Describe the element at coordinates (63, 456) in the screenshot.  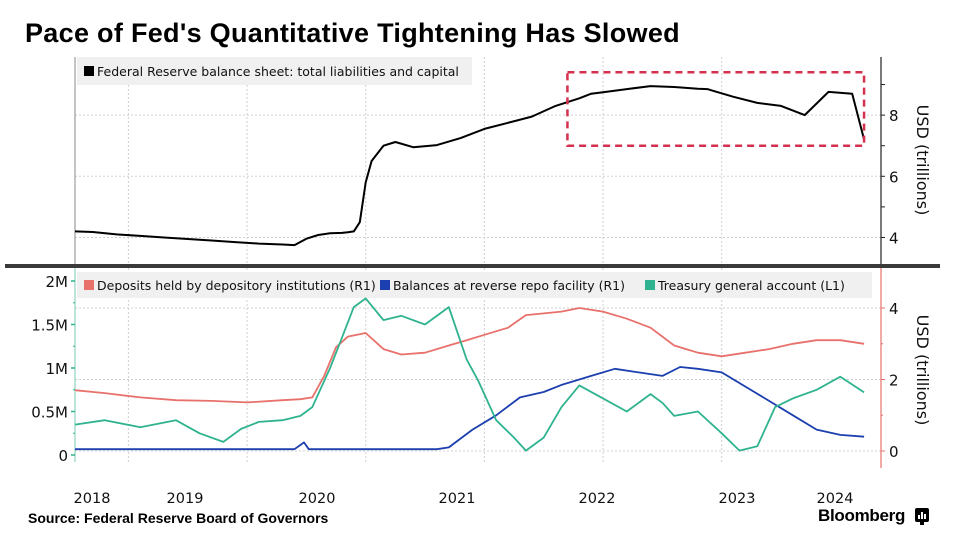
I see `bottom-left-tick-label: 0` at that location.